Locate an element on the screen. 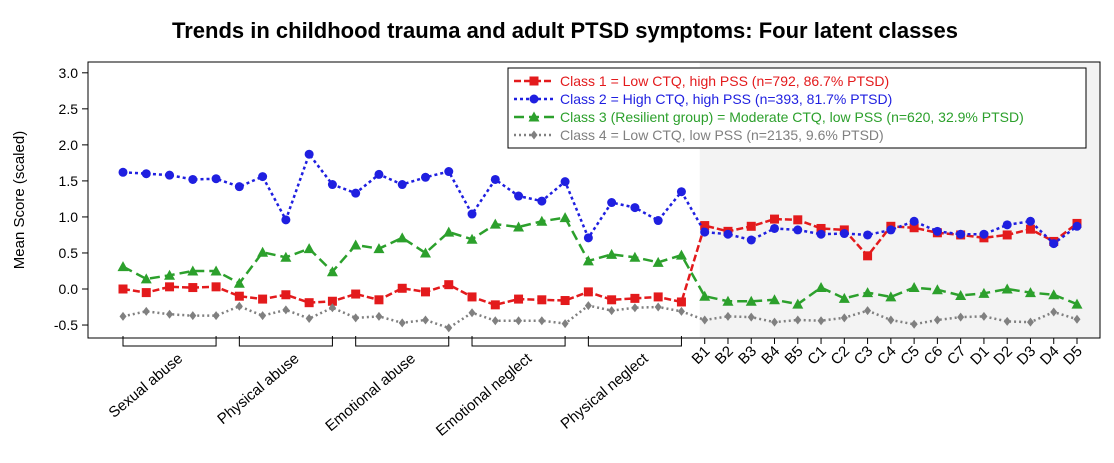  x-tick-label: D3 is located at coordinates (1027, 356).